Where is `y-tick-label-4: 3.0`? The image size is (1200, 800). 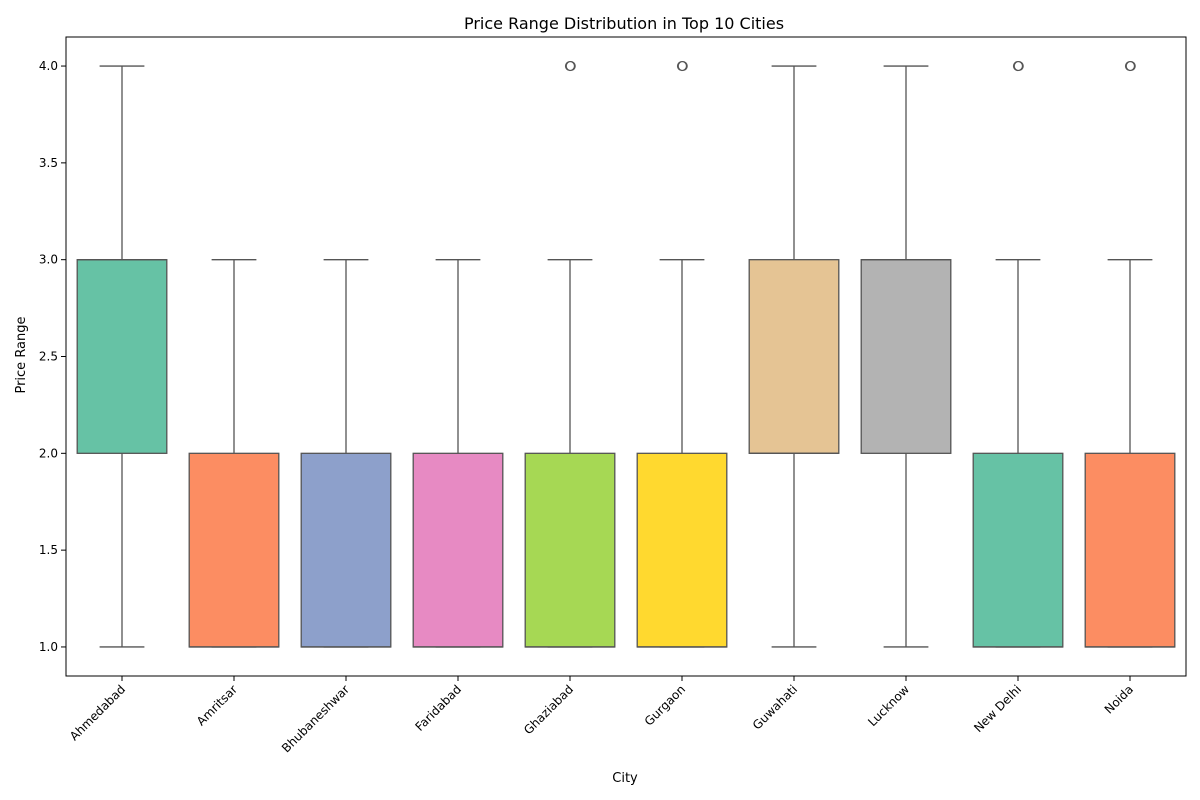 y-tick-label-4: 3.0 is located at coordinates (48, 260).